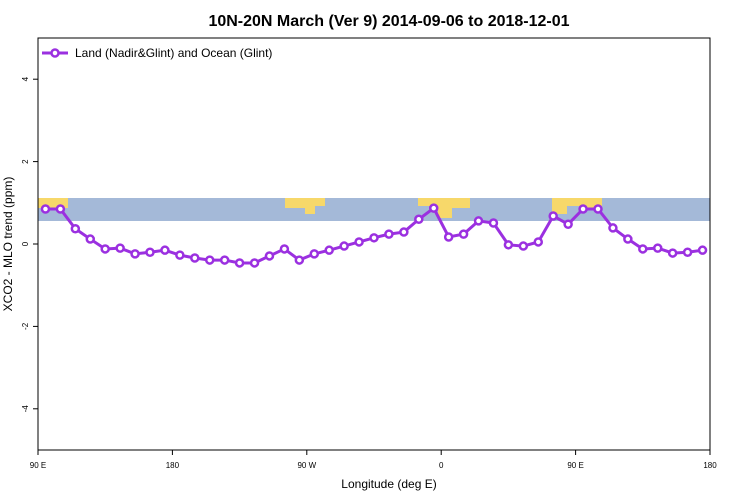  Describe the element at coordinates (25, 243) in the screenshot. I see `y-tick-label: 0` at that location.